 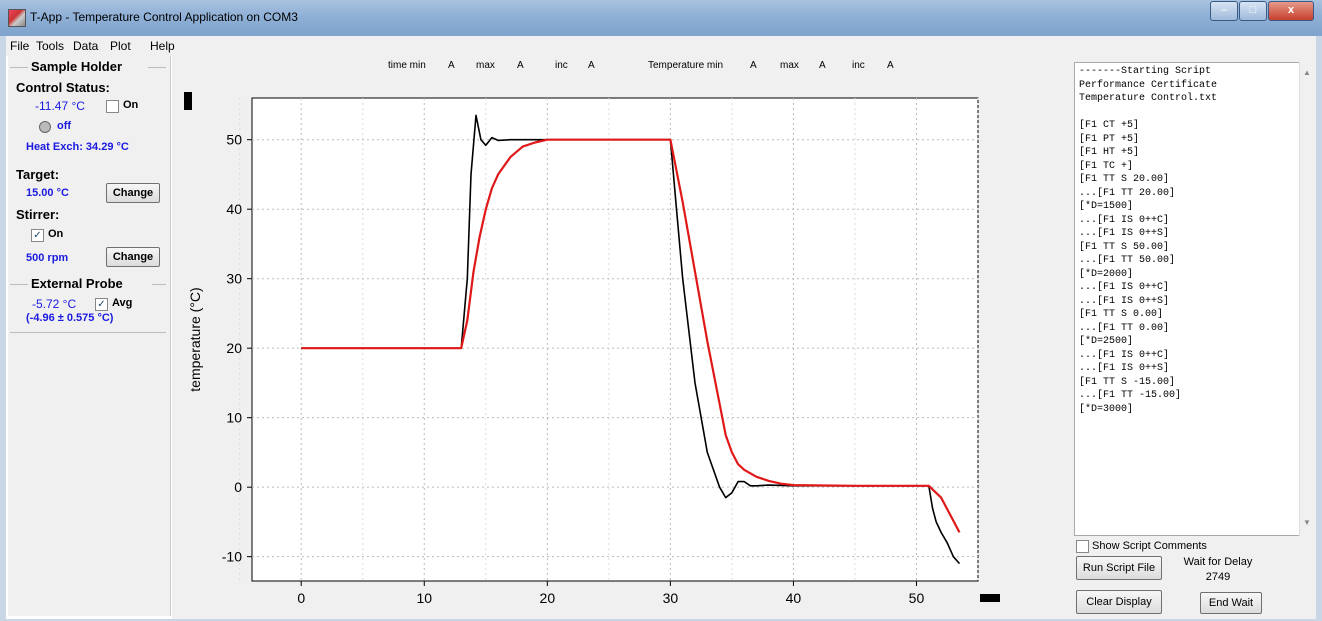 What do you see at coordinates (234, 279) in the screenshot?
I see `y-tick-label: 30` at bounding box center [234, 279].